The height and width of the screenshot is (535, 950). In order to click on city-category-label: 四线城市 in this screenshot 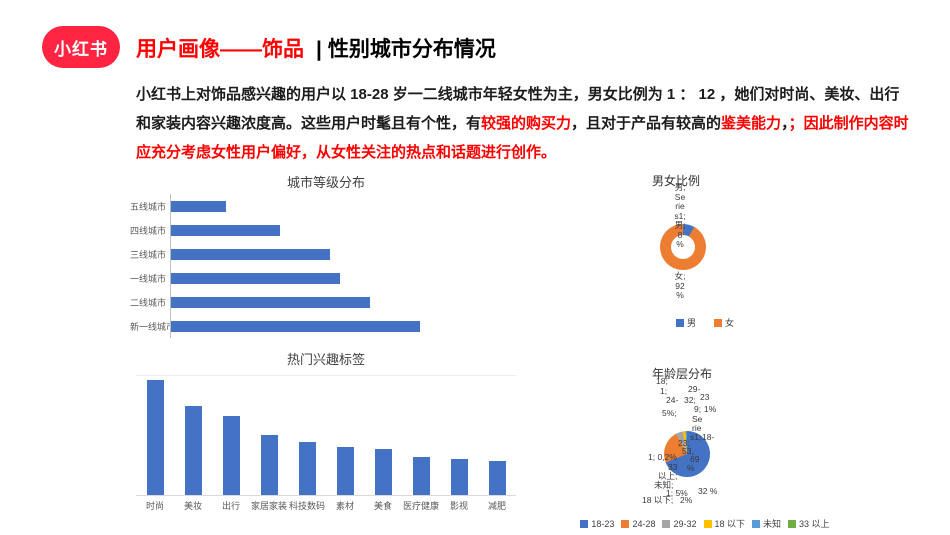, I will do `click(148, 230)`.